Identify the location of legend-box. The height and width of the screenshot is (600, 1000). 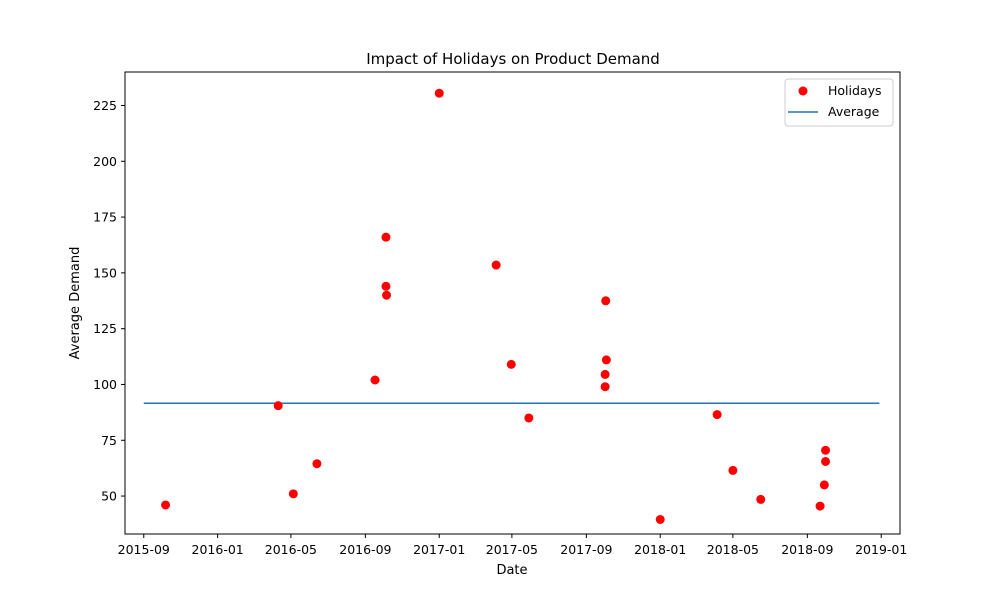
(839, 102).